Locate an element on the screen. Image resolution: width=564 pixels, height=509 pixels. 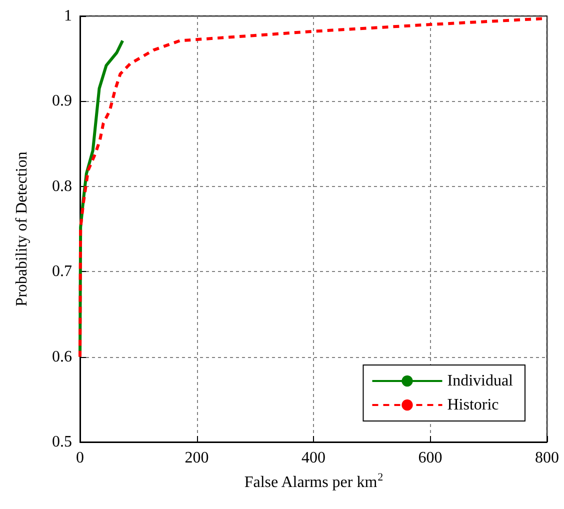
x-tick-label: 200 is located at coordinates (196, 458).